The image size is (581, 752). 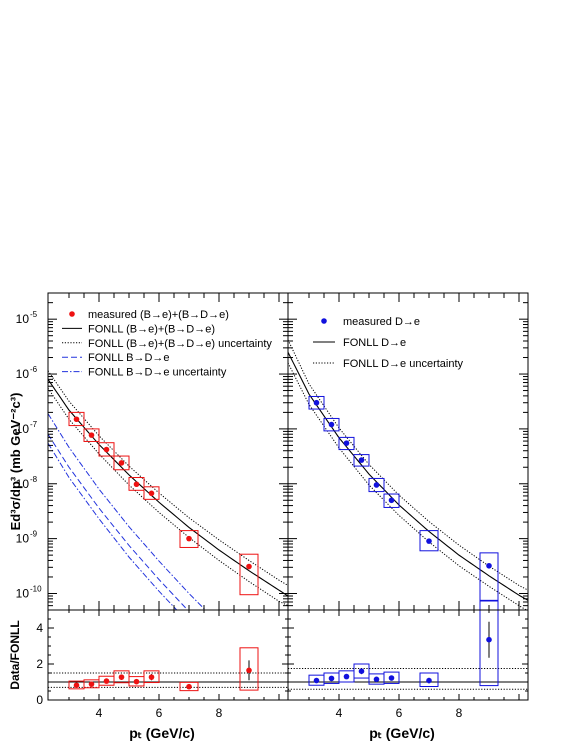 What do you see at coordinates (381, 322) in the screenshot?
I see `legend-label: measured D→e` at bounding box center [381, 322].